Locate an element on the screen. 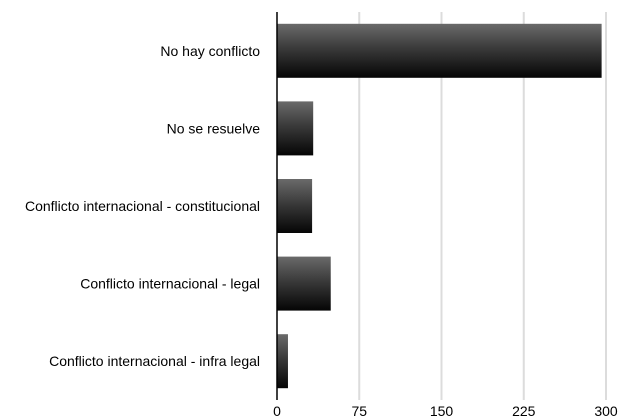 The width and height of the screenshot is (623, 419). category-label: No hay conflicto is located at coordinates (210, 51).